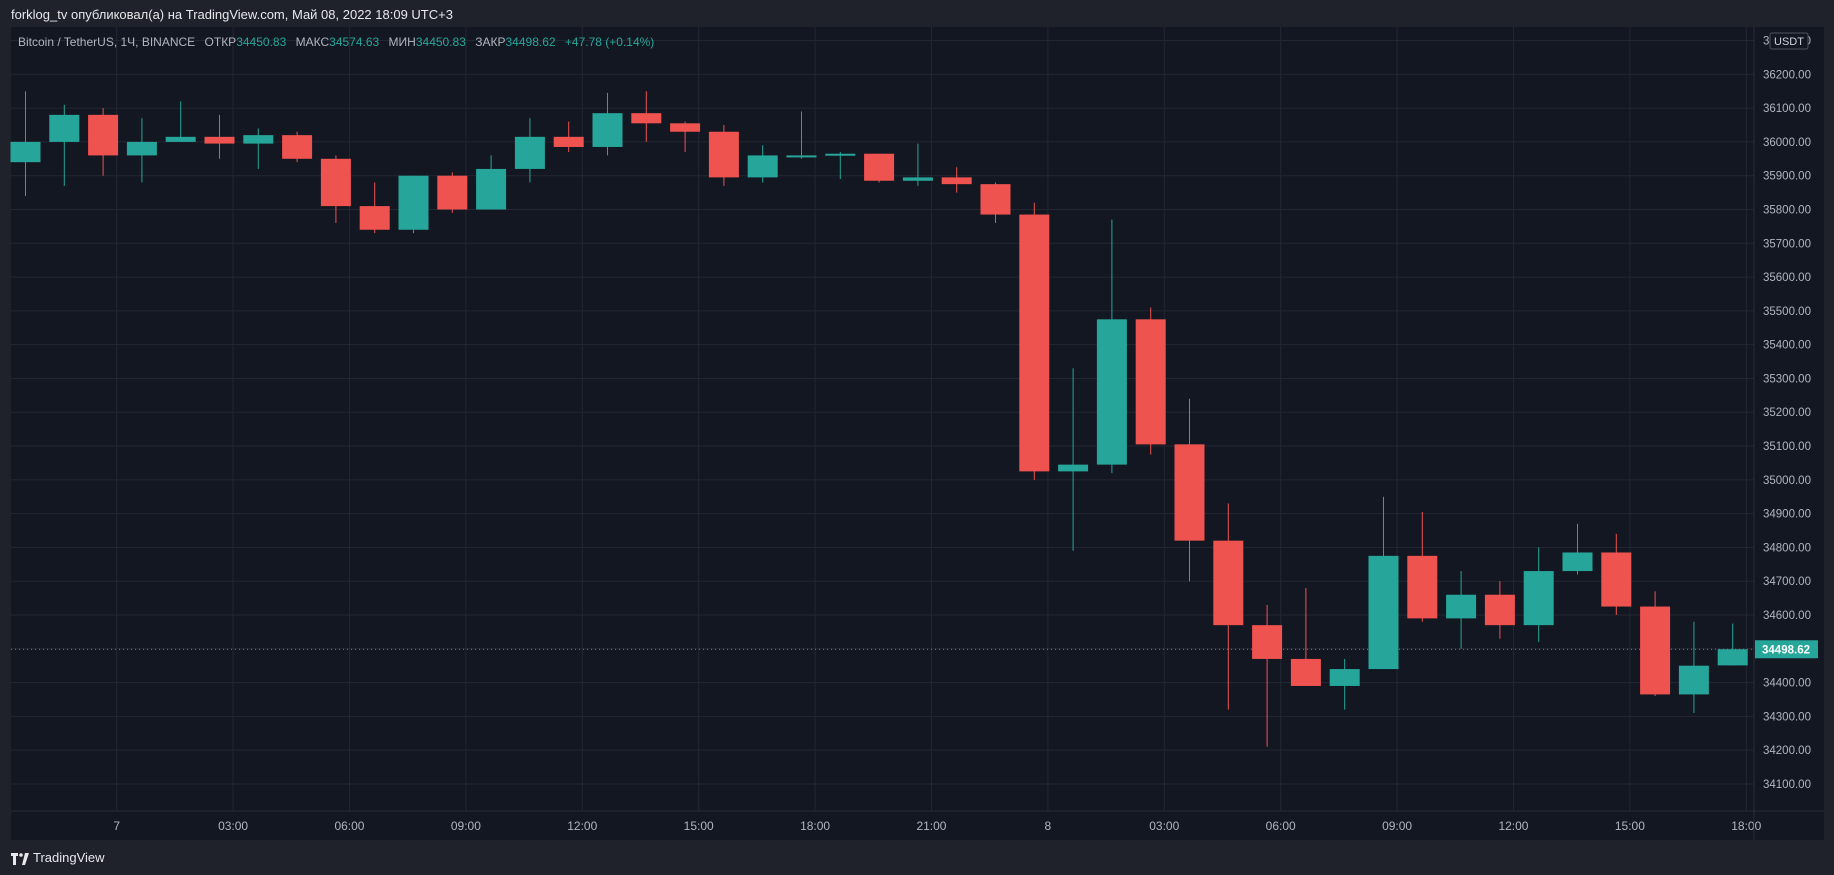 Image resolution: width=1834 pixels, height=875 pixels. I want to click on y-tick-label: 35400.00, so click(1787, 346).